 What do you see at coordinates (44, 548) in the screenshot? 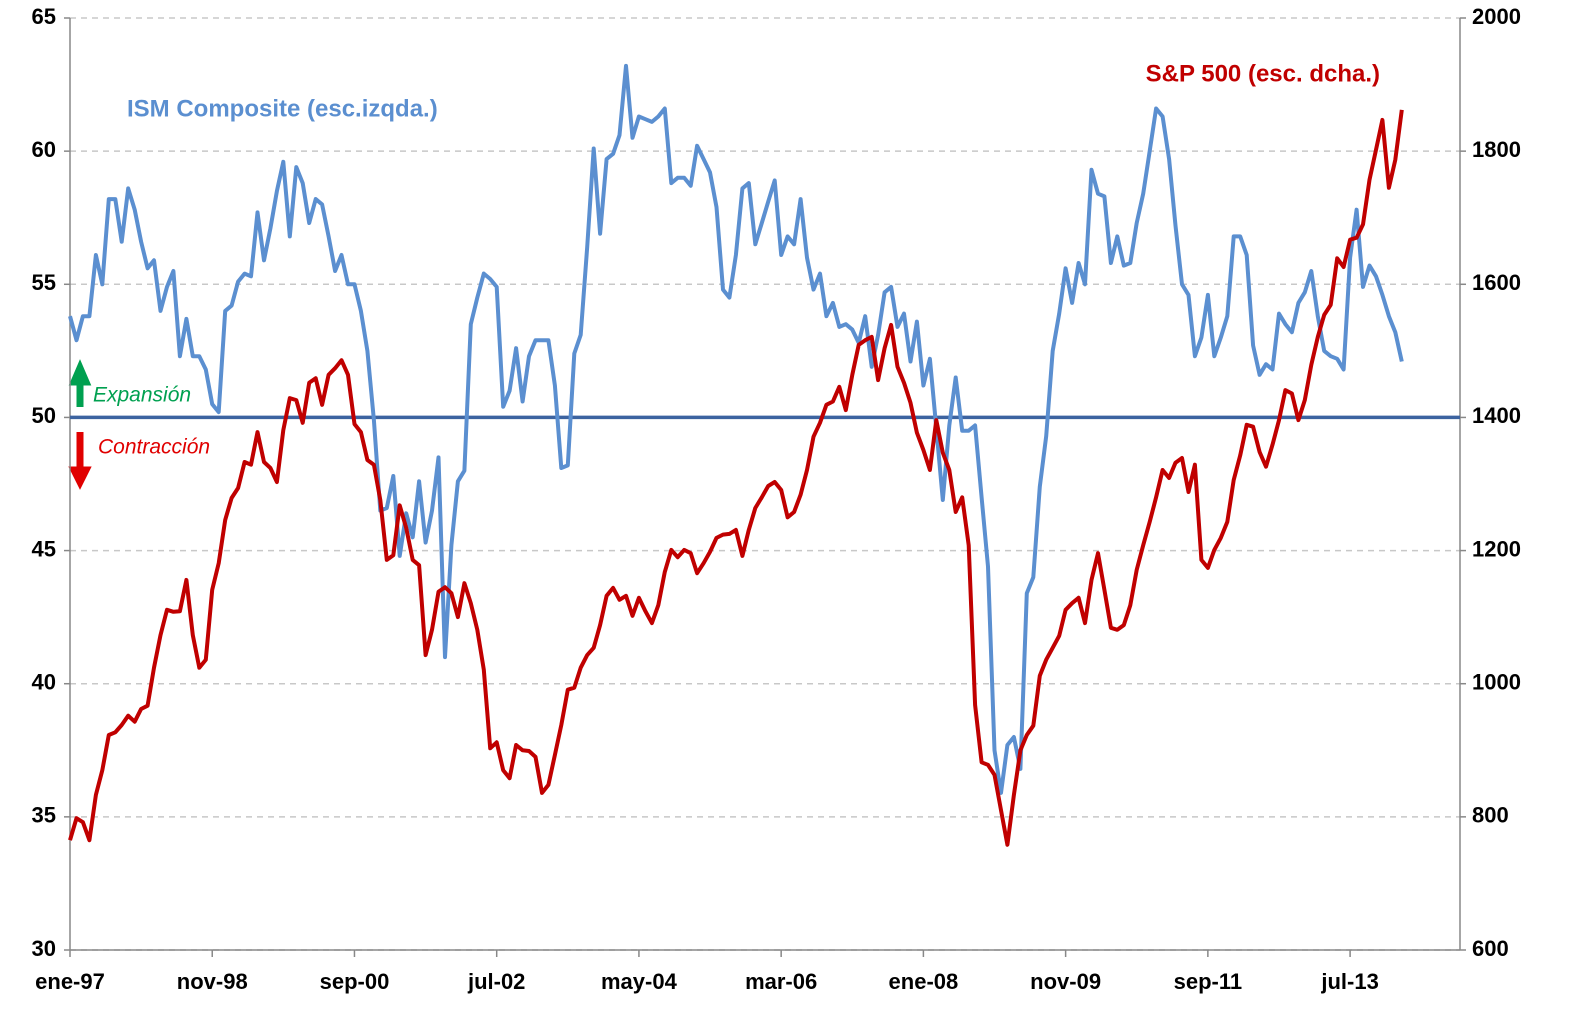
I see `y-tick-label: 45` at bounding box center [44, 548].